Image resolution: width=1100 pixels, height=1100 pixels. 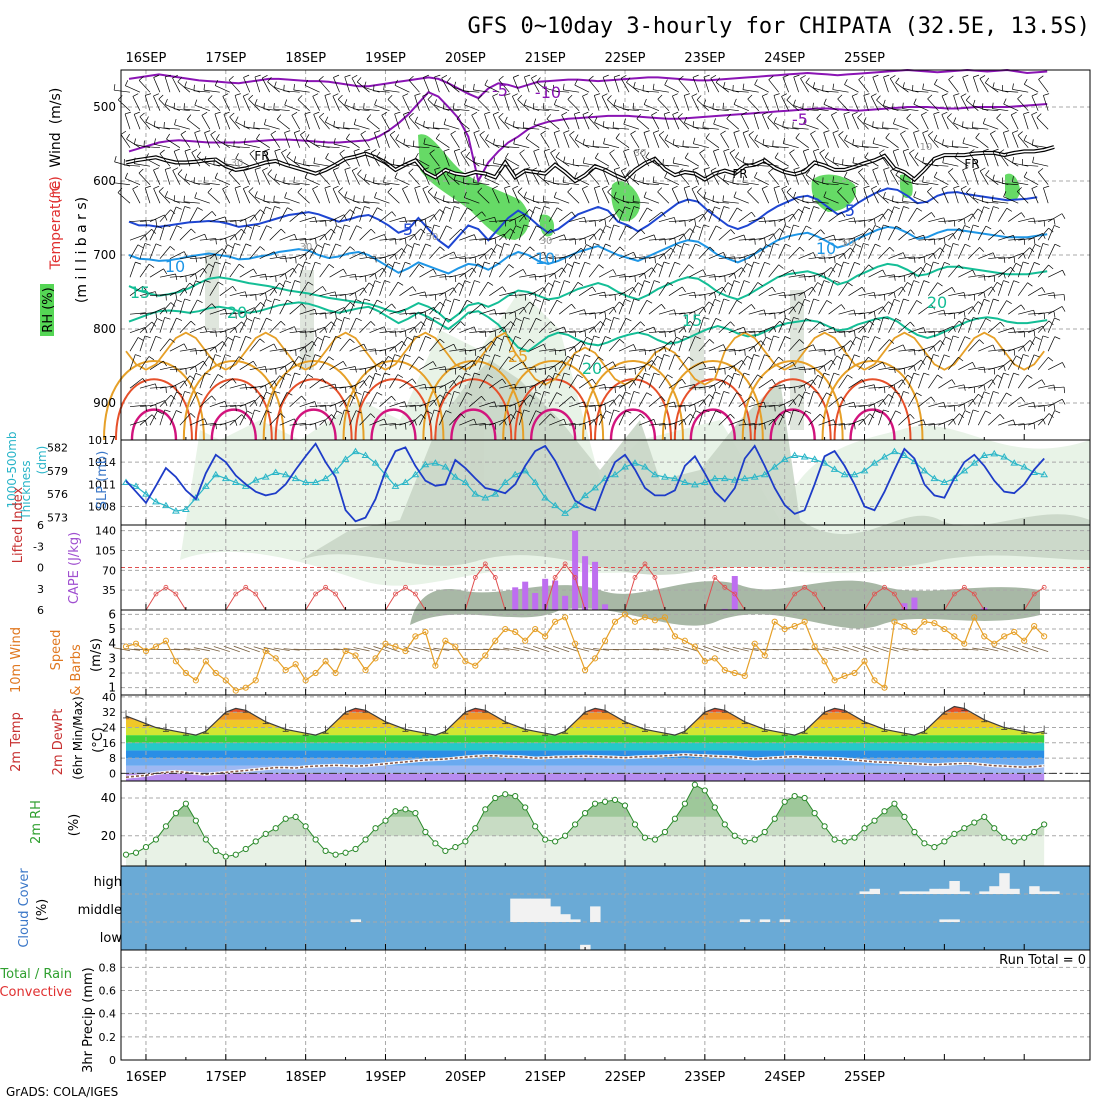 What do you see at coordinates (36, 974) in the screenshot?
I see `precip-legend-total: Total / Rain` at bounding box center [36, 974].